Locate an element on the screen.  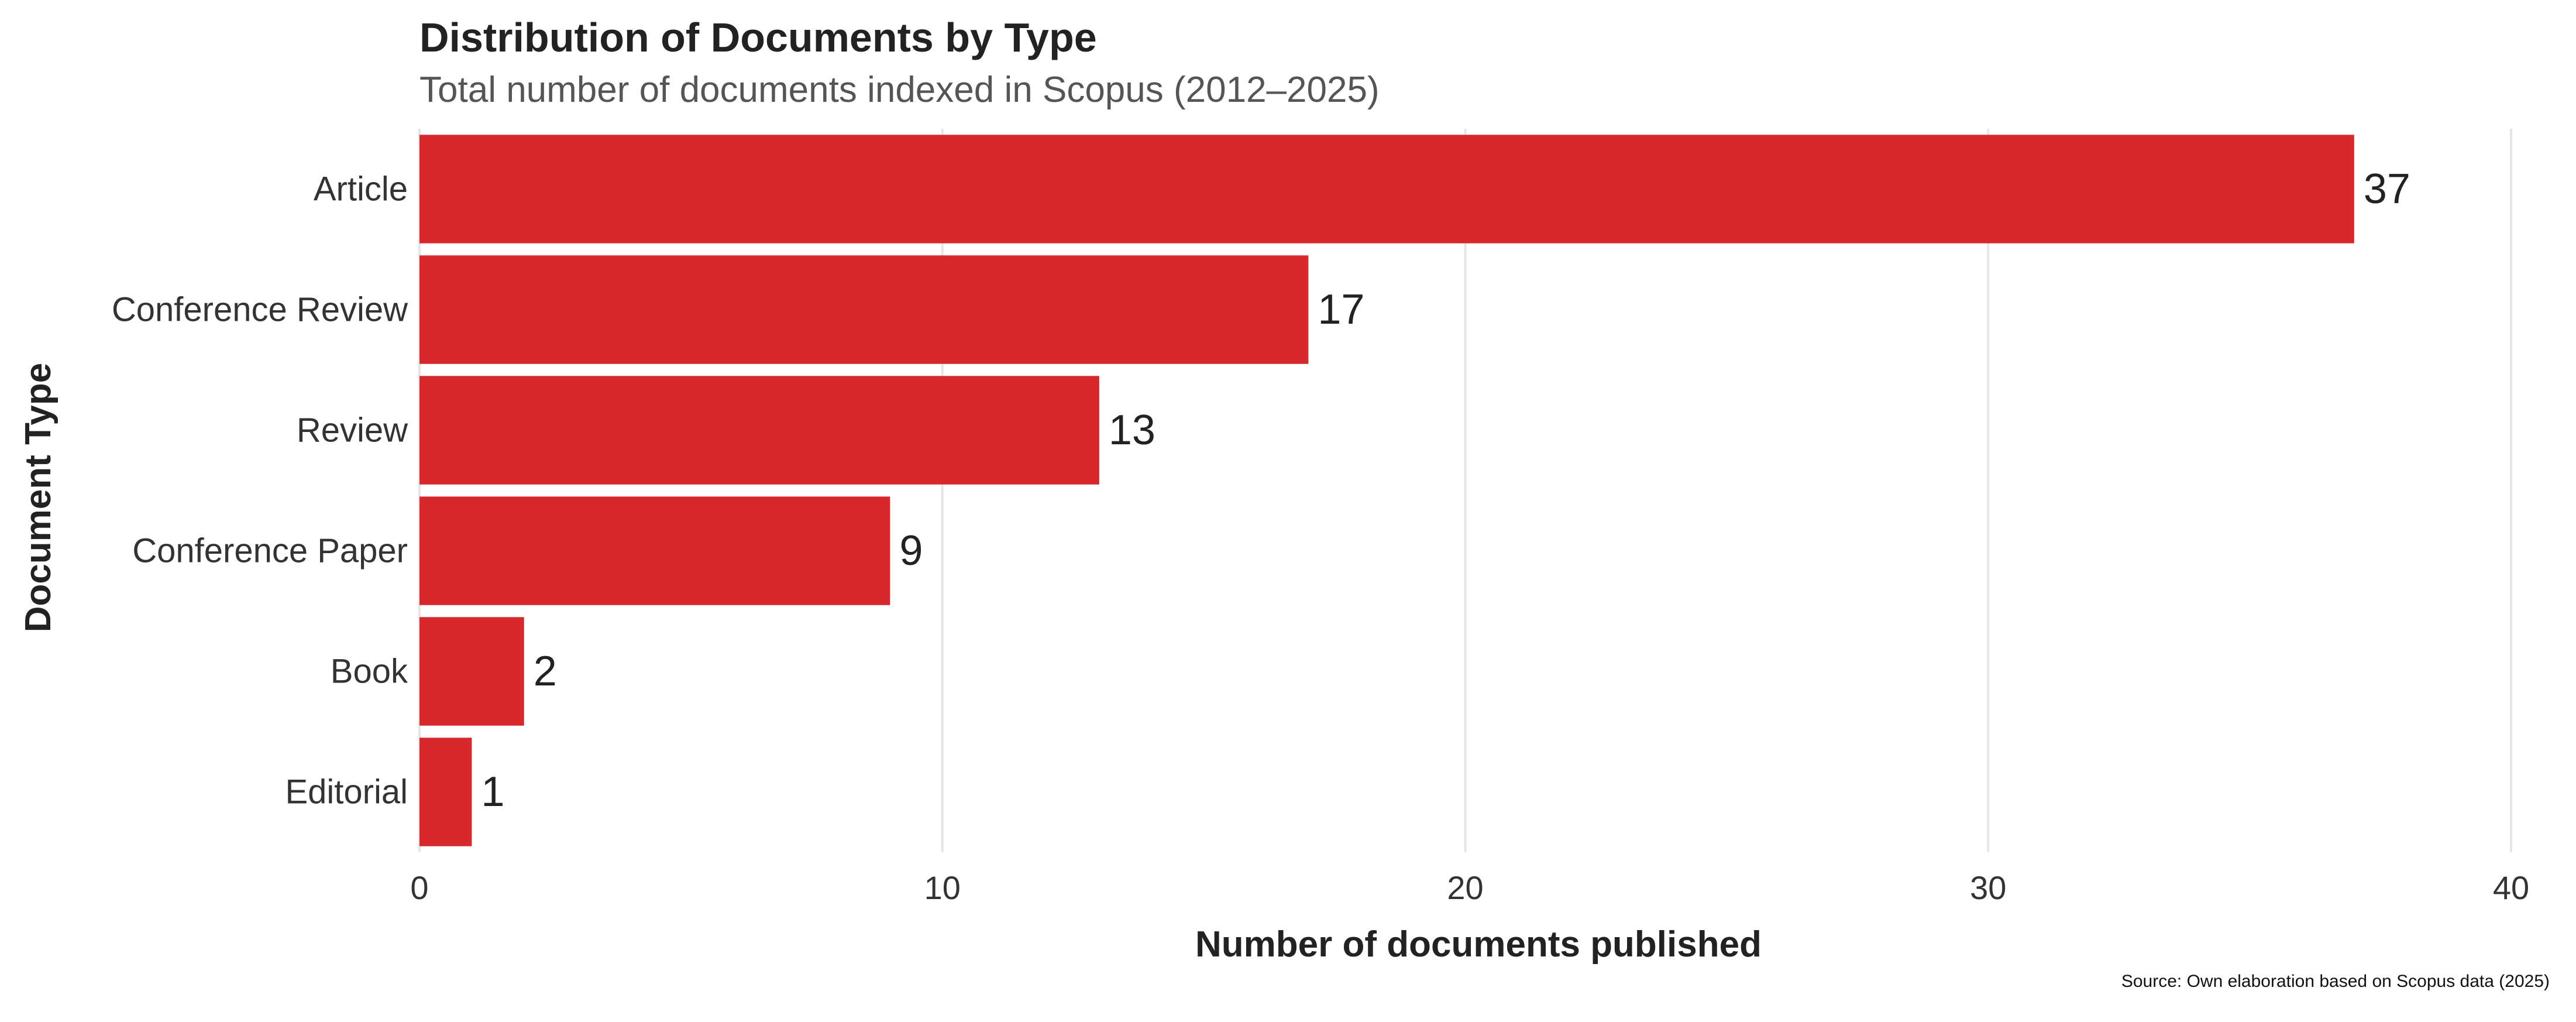
y-tick-label: Editorial is located at coordinates (347, 792).